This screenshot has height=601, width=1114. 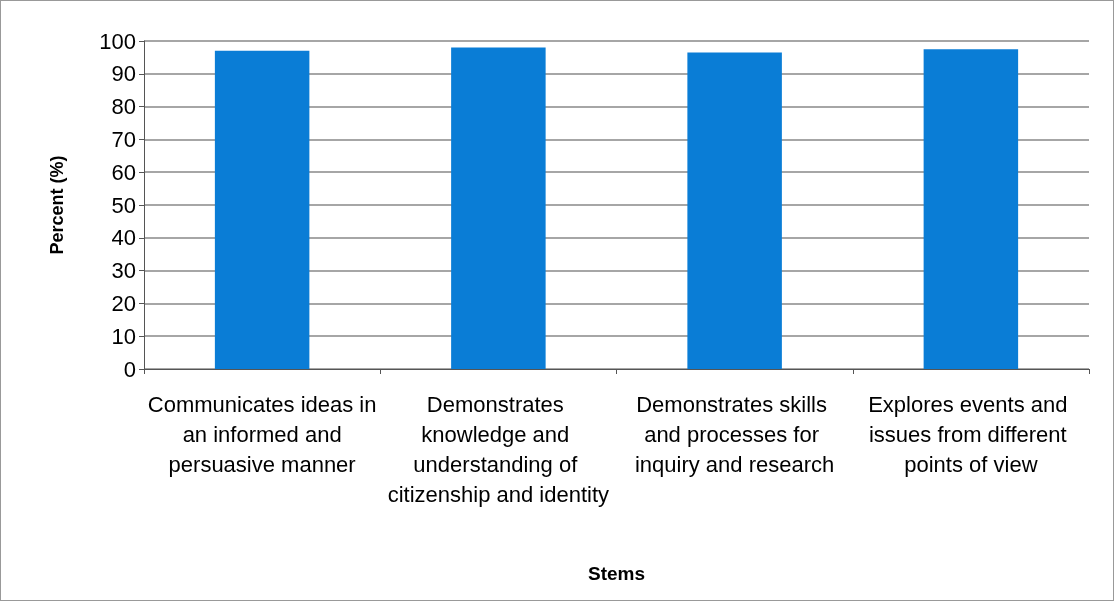 What do you see at coordinates (117, 41) in the screenshot?
I see `y-tick-label: 100` at bounding box center [117, 41].